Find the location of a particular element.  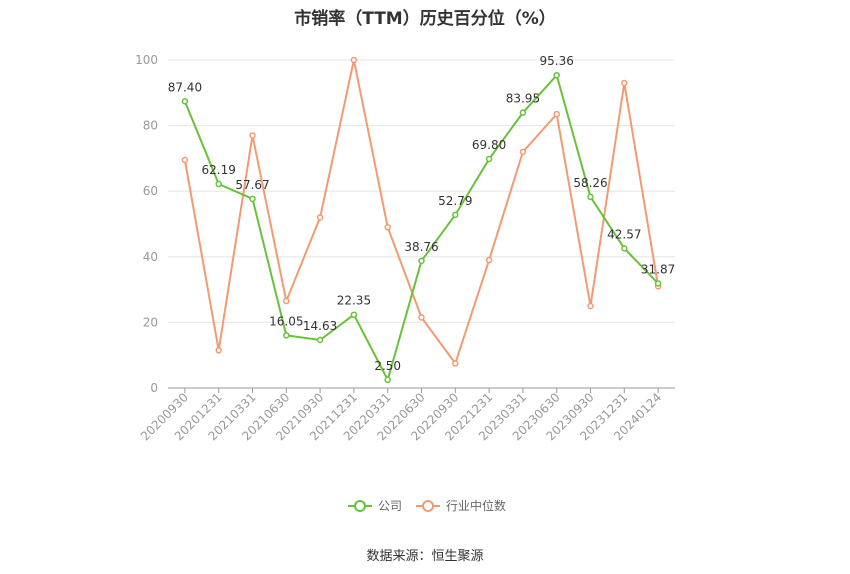

data-label: 22.35 is located at coordinates (354, 301).